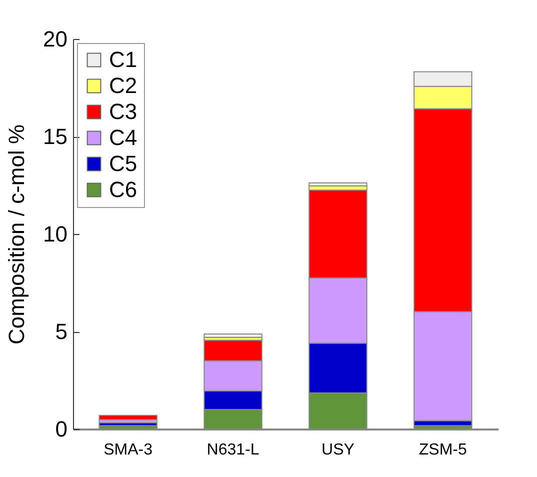 The image size is (537, 477). What do you see at coordinates (233, 450) in the screenshot?
I see `x-tick-label: N631-L` at bounding box center [233, 450].